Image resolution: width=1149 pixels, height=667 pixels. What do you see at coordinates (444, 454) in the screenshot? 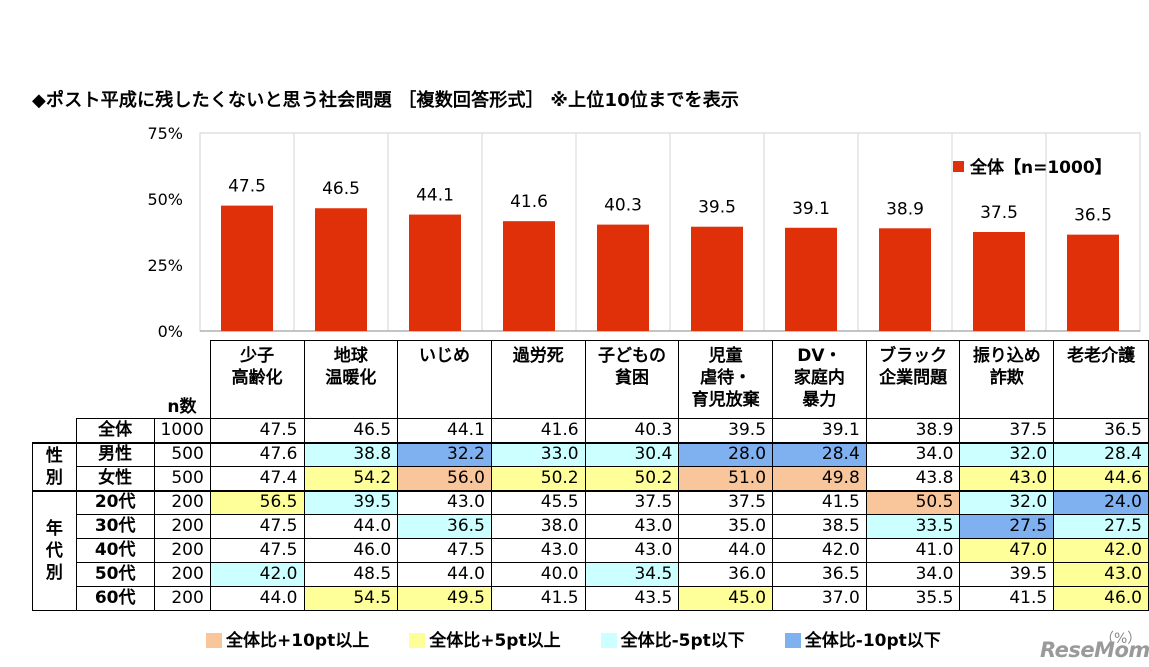
I see `table-cell: 32.2` at bounding box center [444, 454].